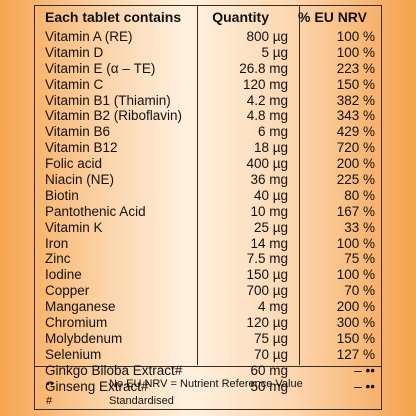 This screenshot has width=416, height=416. I want to click on nutrient-nrv: 167 %, so click(355, 211).